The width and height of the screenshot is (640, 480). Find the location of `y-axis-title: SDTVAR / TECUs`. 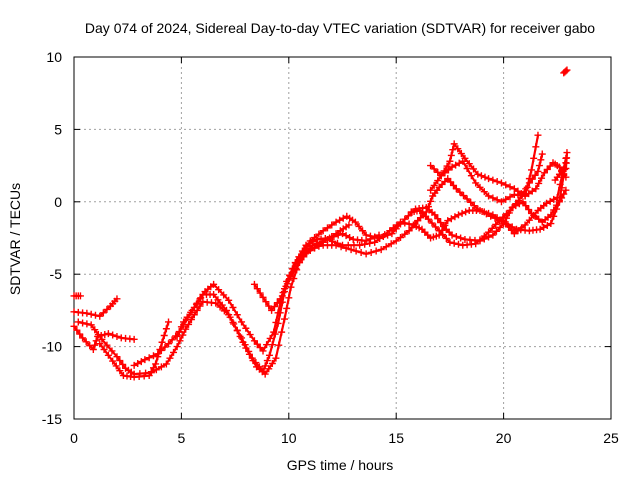

y-axis-title: SDTVAR / TECUs is located at coordinates (15, 239).